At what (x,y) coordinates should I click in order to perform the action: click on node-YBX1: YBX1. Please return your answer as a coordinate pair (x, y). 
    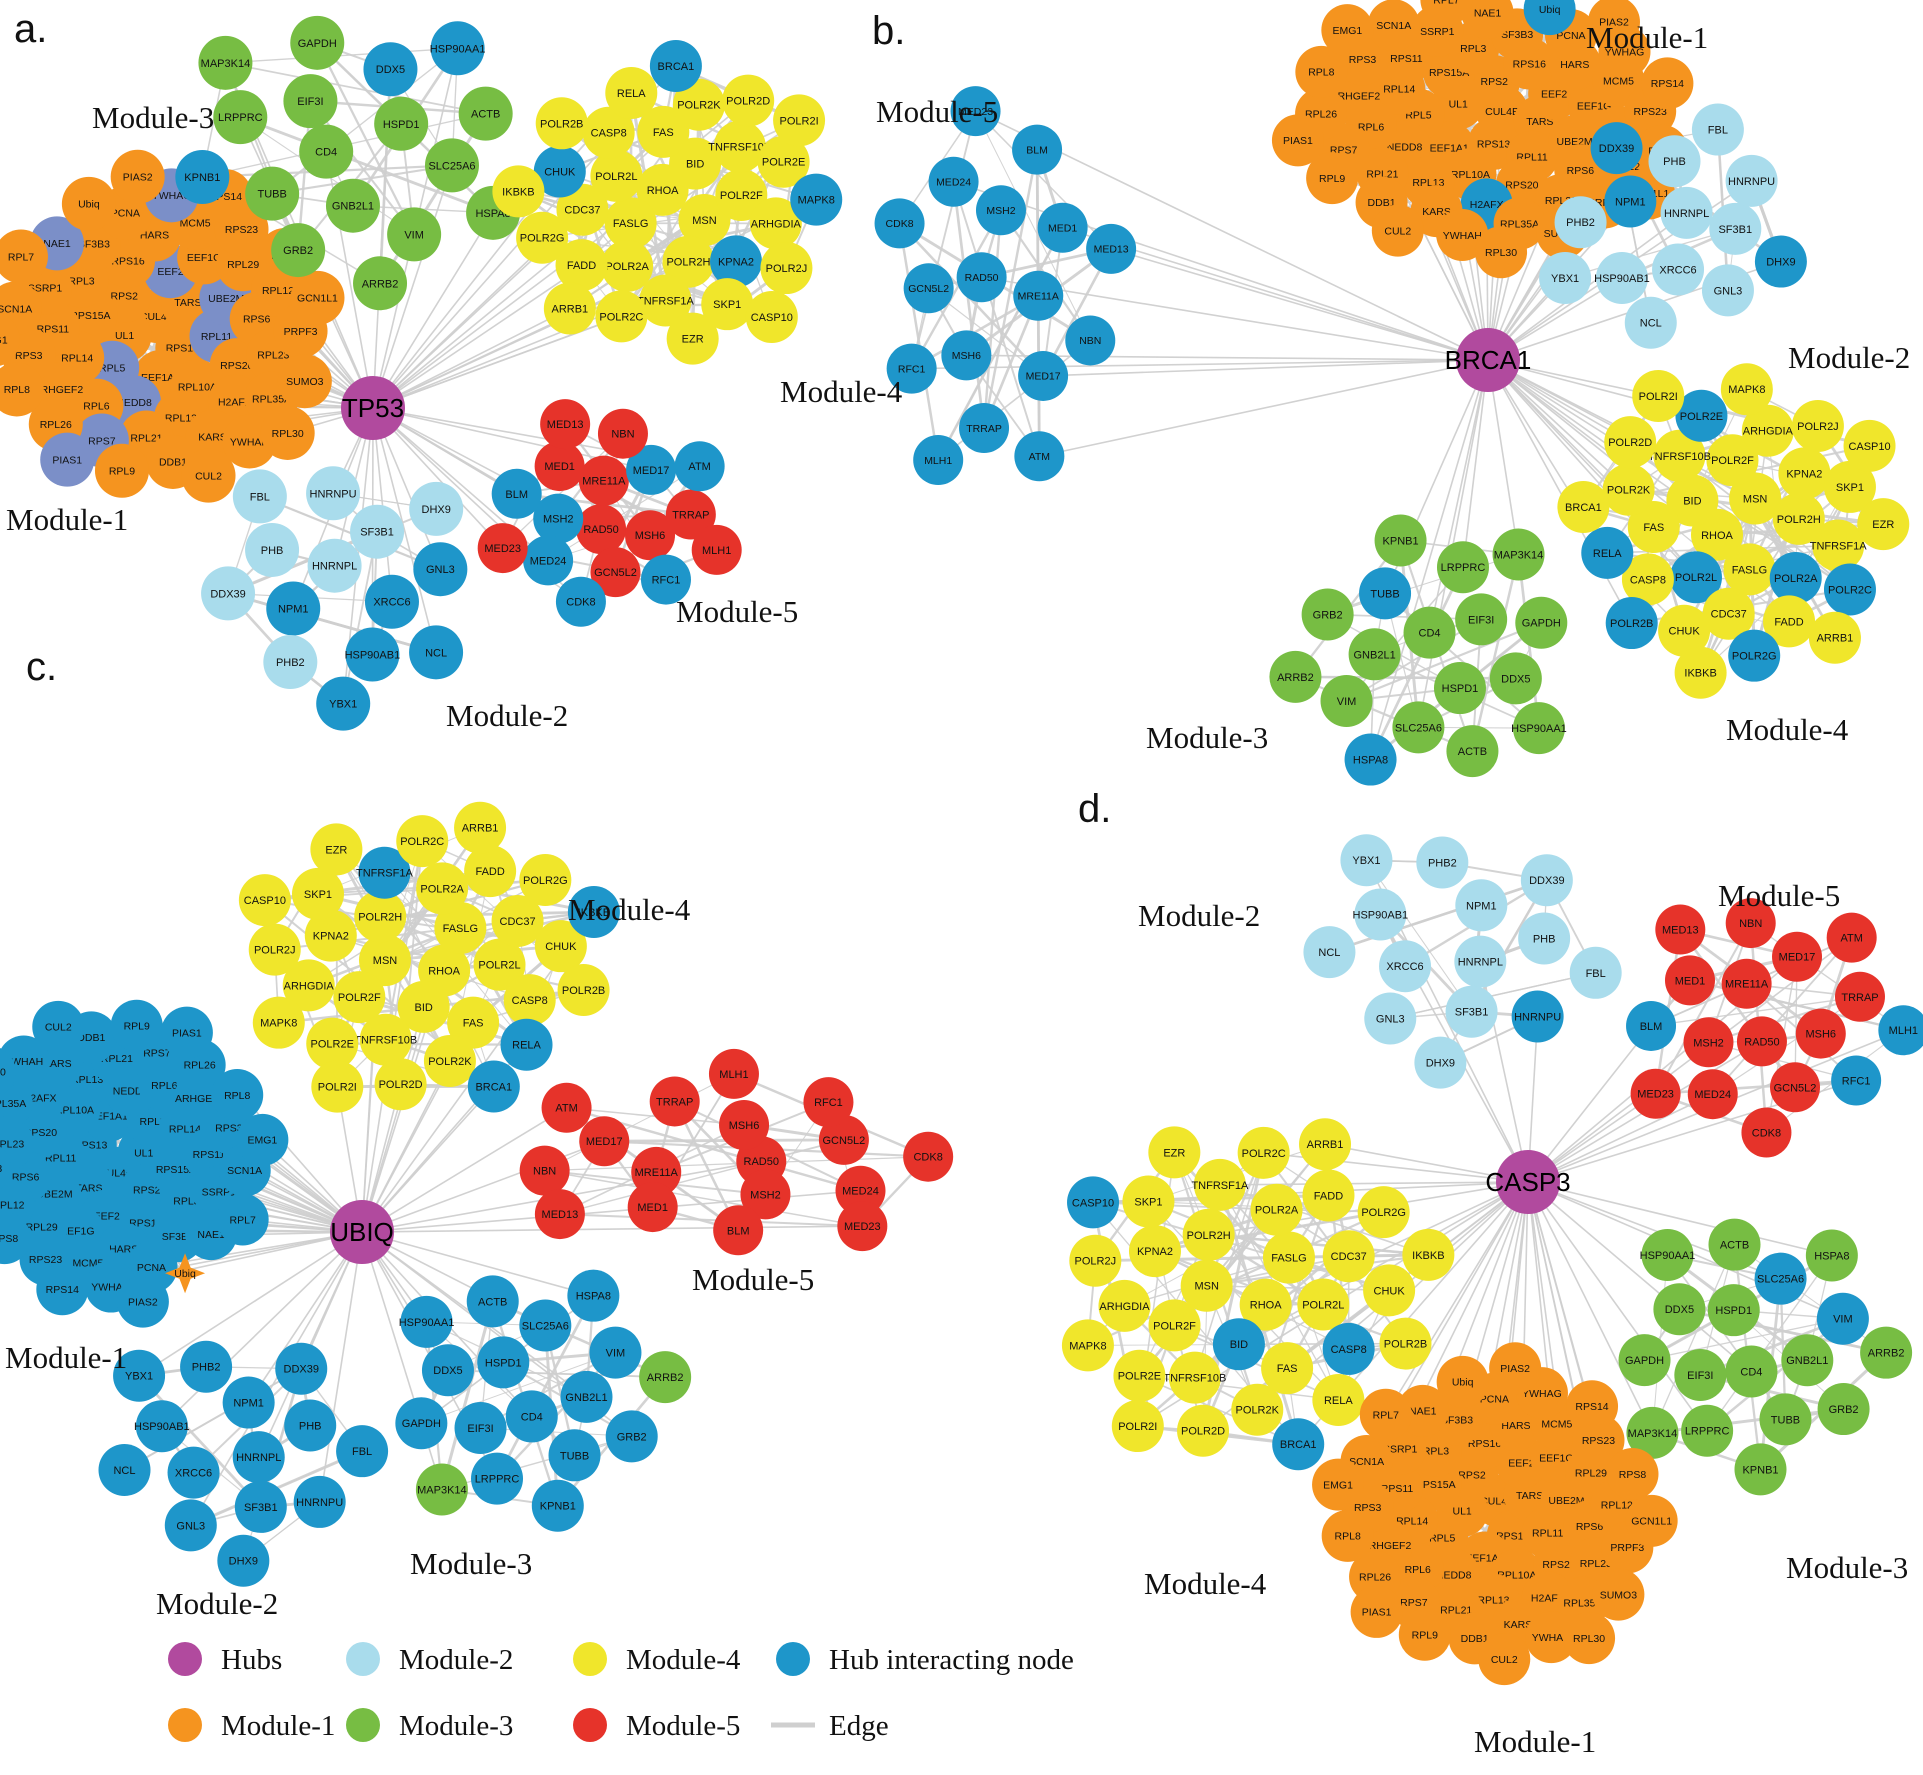
    Looking at the image, I should click on (1565, 277).